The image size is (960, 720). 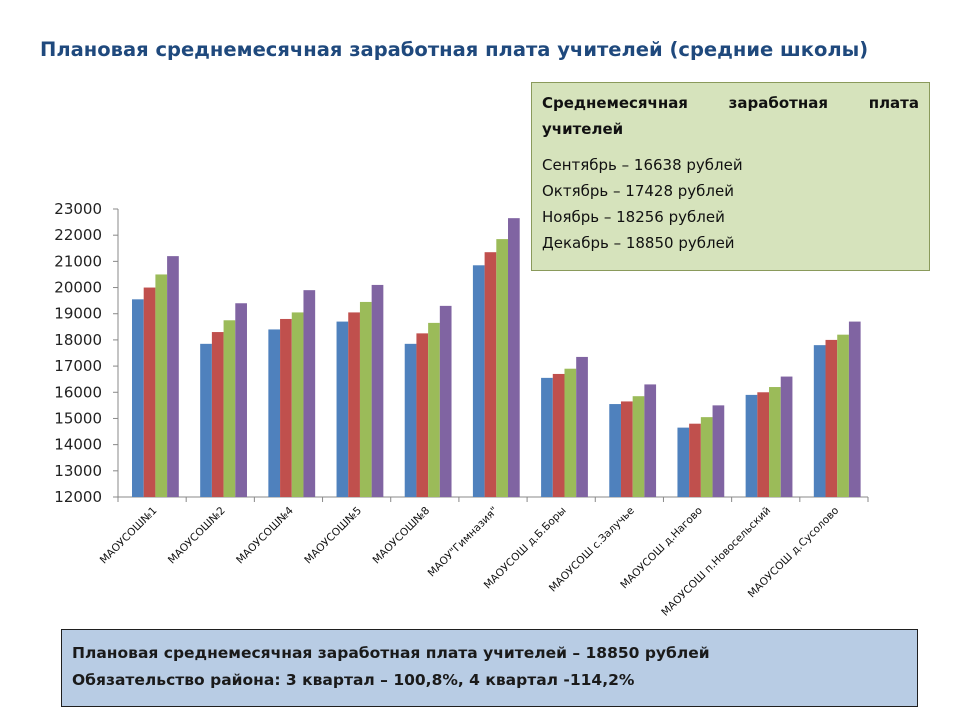 I want to click on x-category-label: МАОУСОШ п.Новосельский, so click(x=716, y=562).